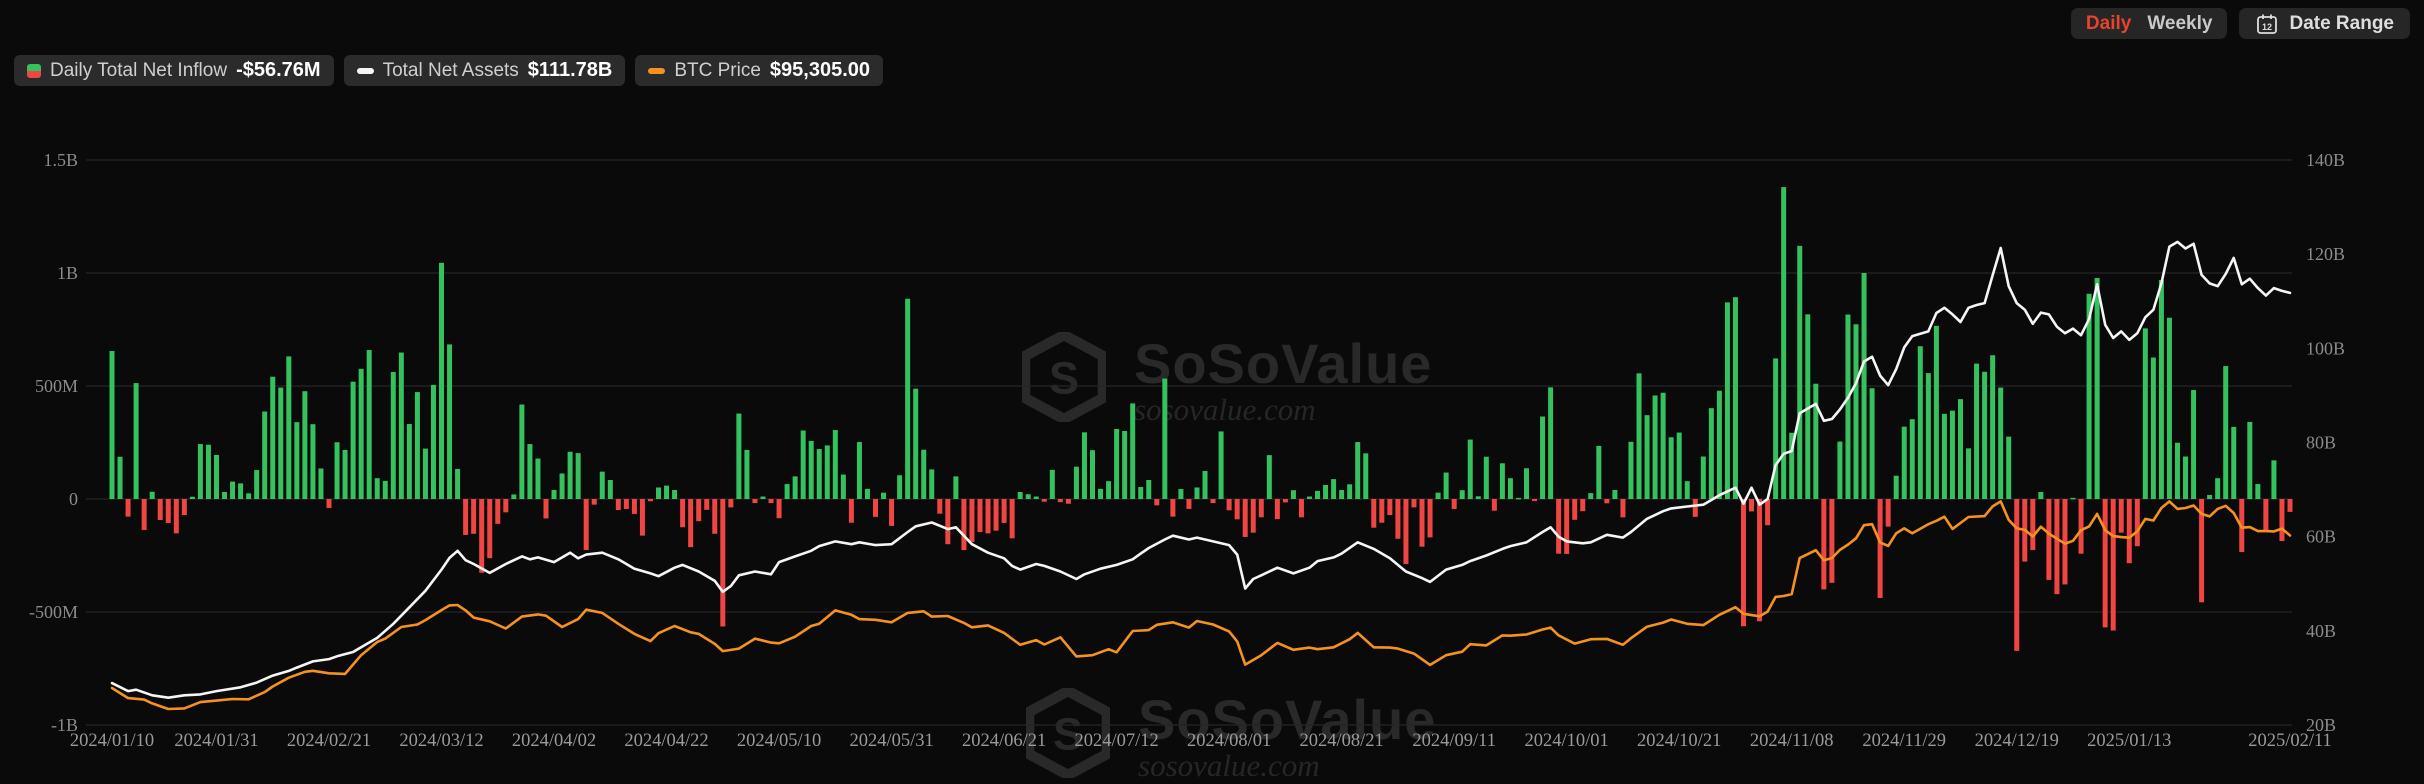 Image resolution: width=2424 pixels, height=784 pixels. Describe the element at coordinates (67, 273) in the screenshot. I see `svg-text: 1B` at that location.